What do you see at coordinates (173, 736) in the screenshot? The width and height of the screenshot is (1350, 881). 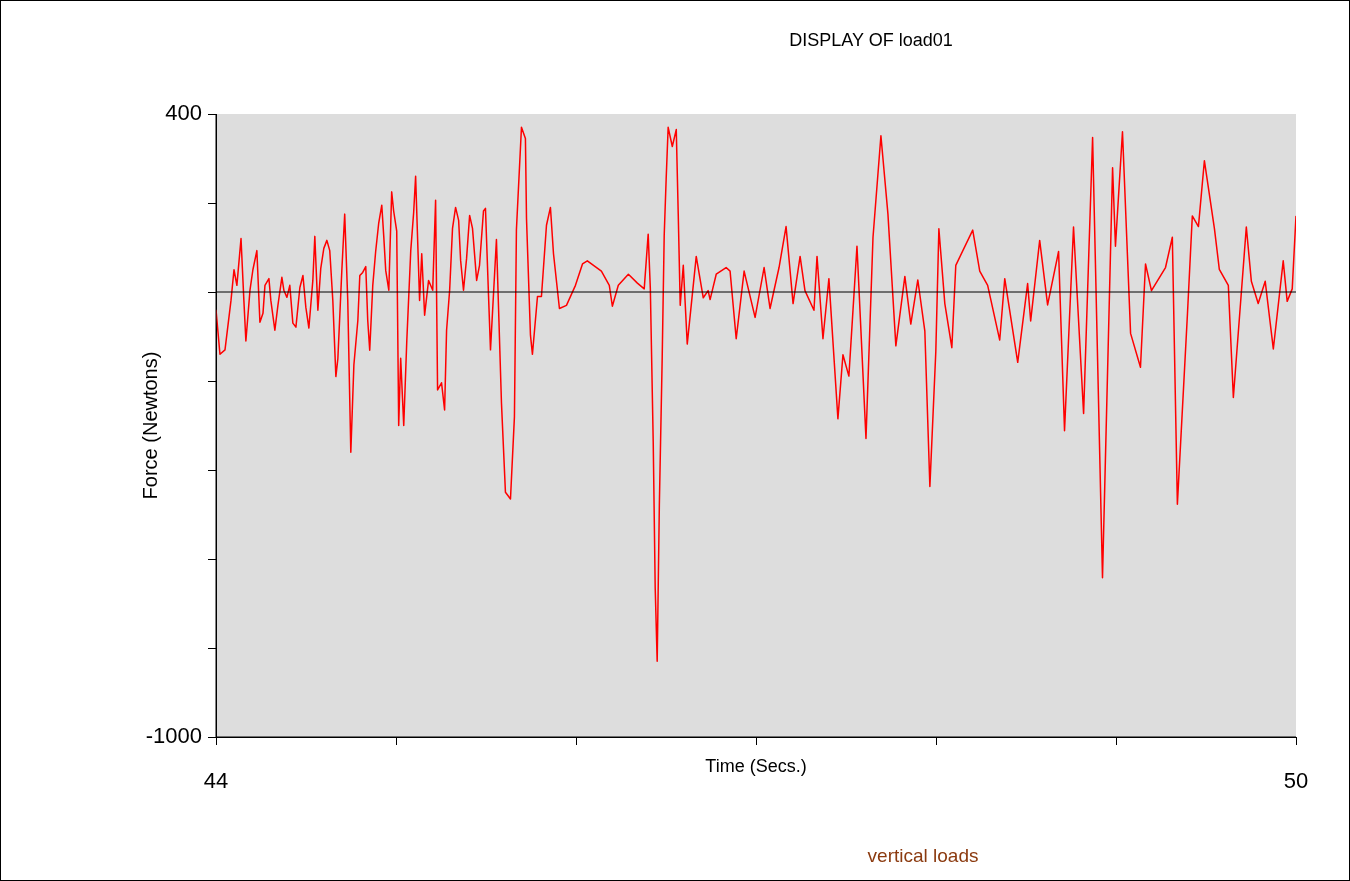 I see `y-tick-label: -1000` at bounding box center [173, 736].